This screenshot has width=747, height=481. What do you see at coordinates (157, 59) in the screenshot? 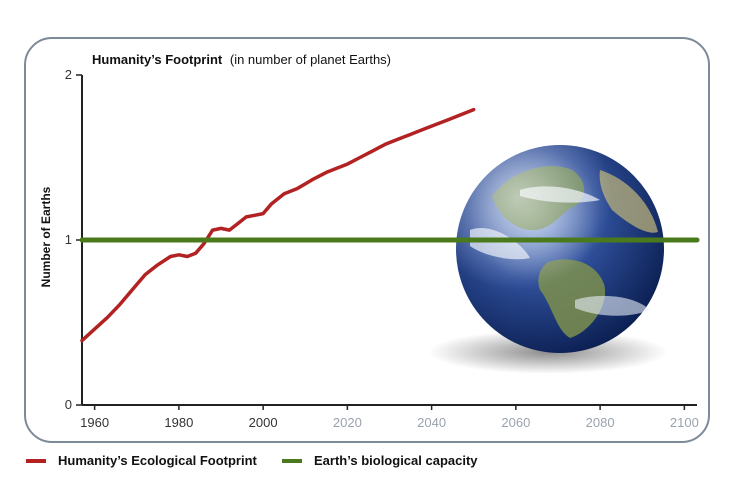
I see `chart-title-main: Humanity’s Footprint` at bounding box center [157, 59].